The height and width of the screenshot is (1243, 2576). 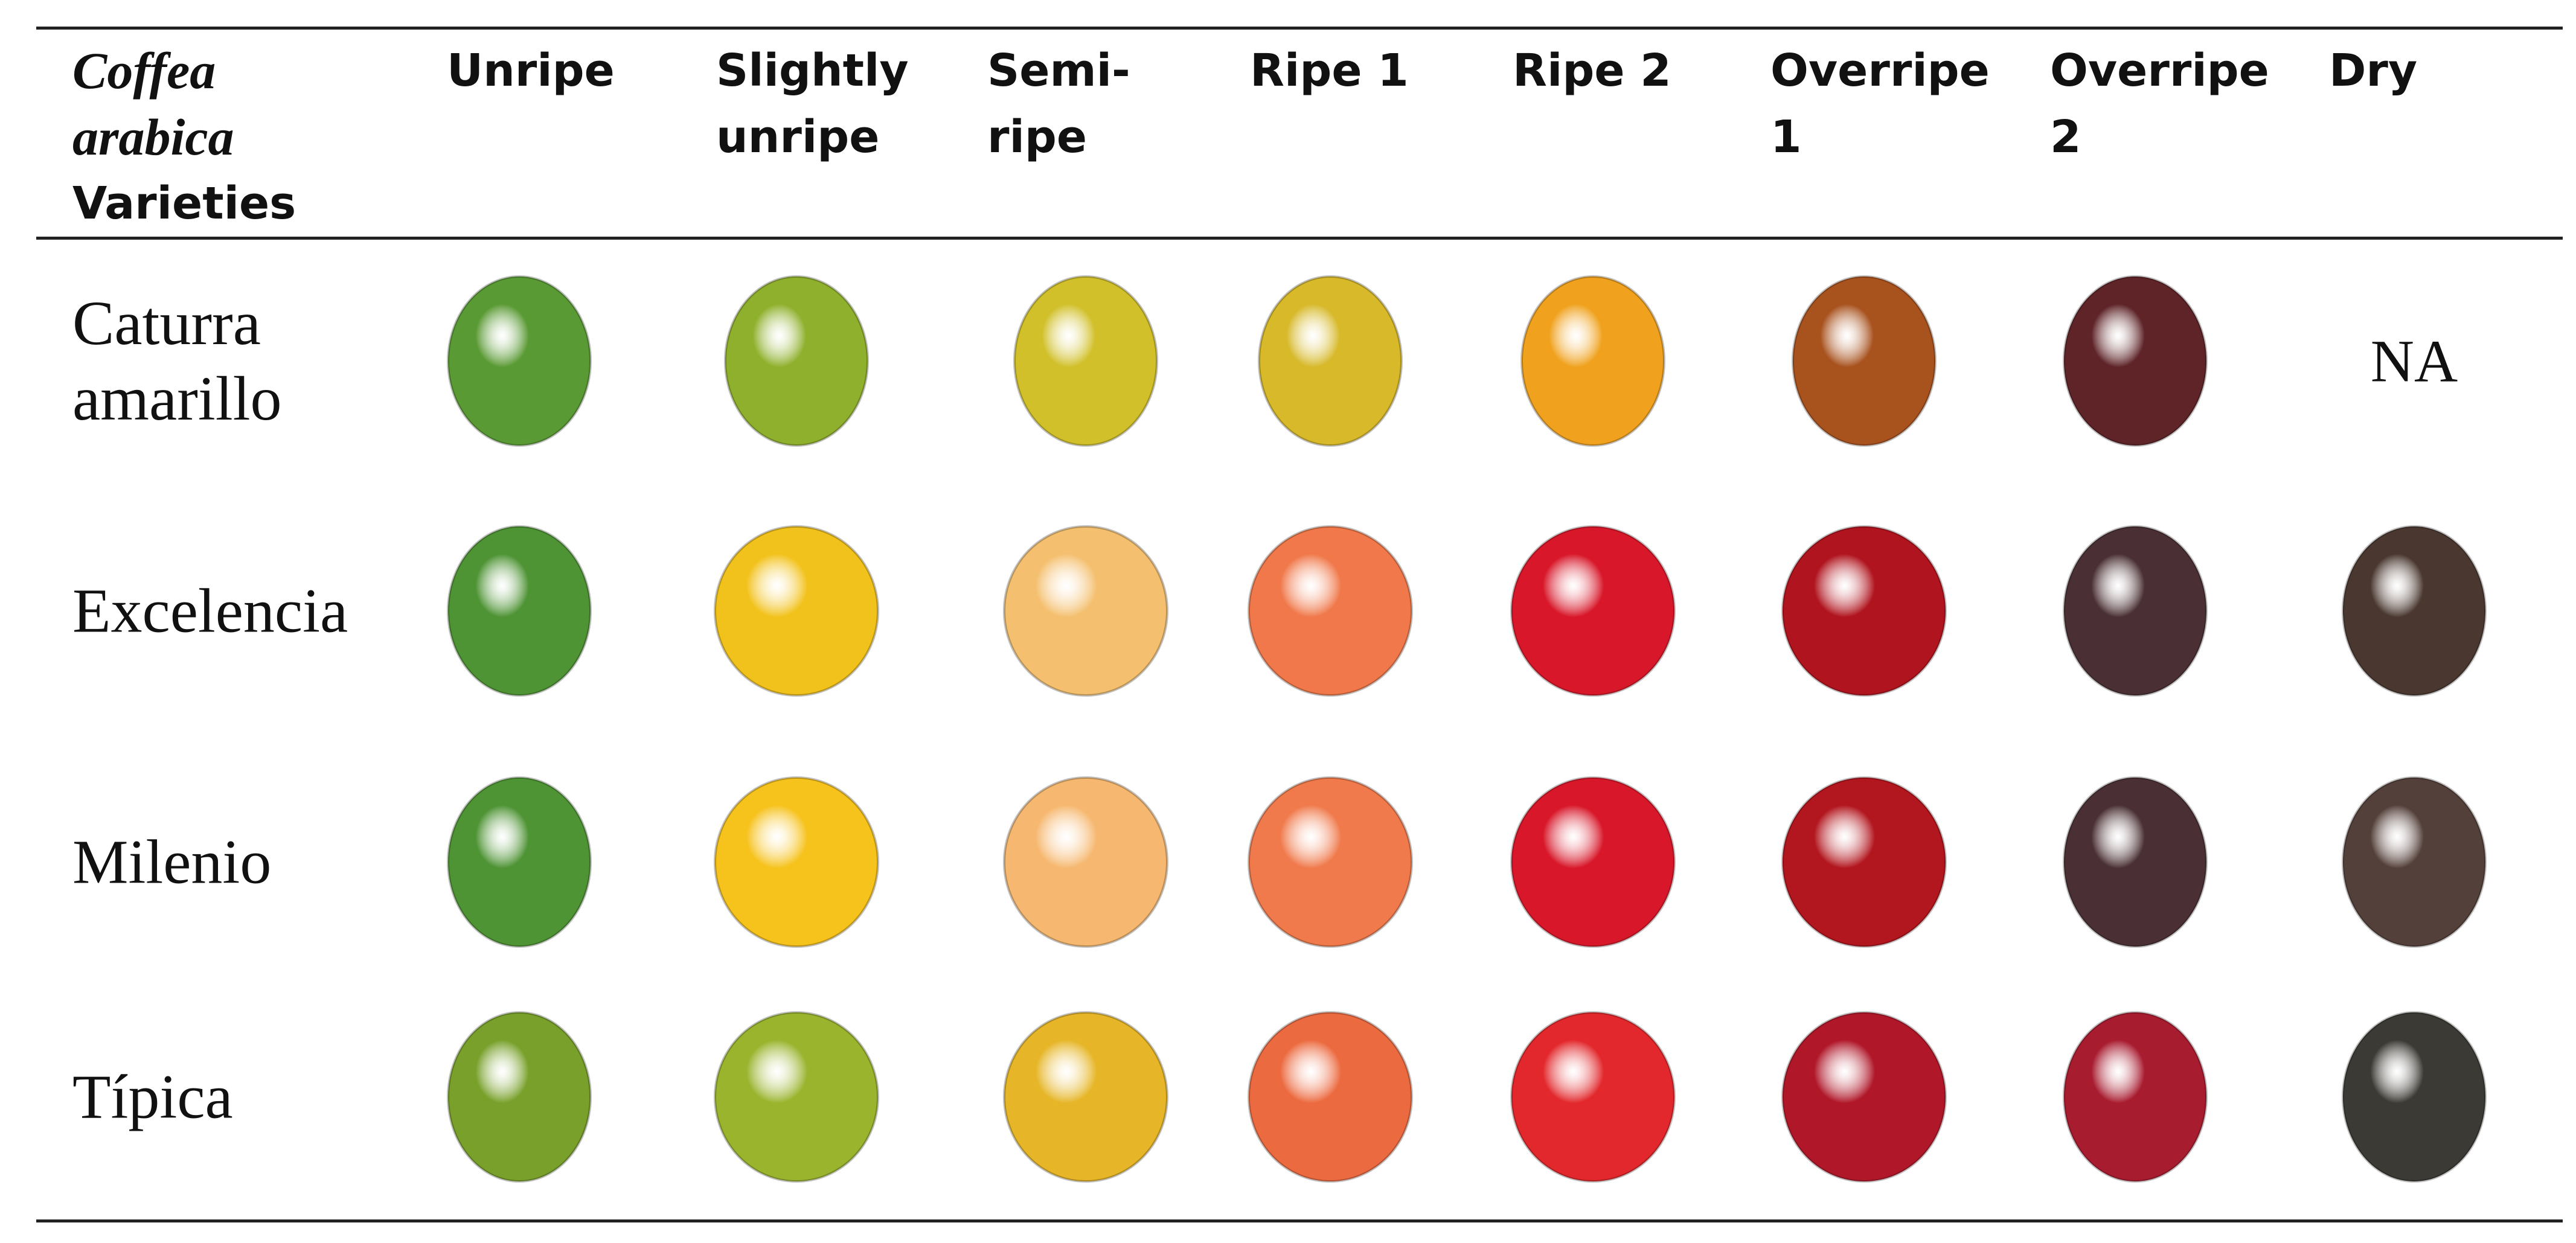 What do you see at coordinates (172, 862) in the screenshot?
I see `variety-name: Milenio` at bounding box center [172, 862].